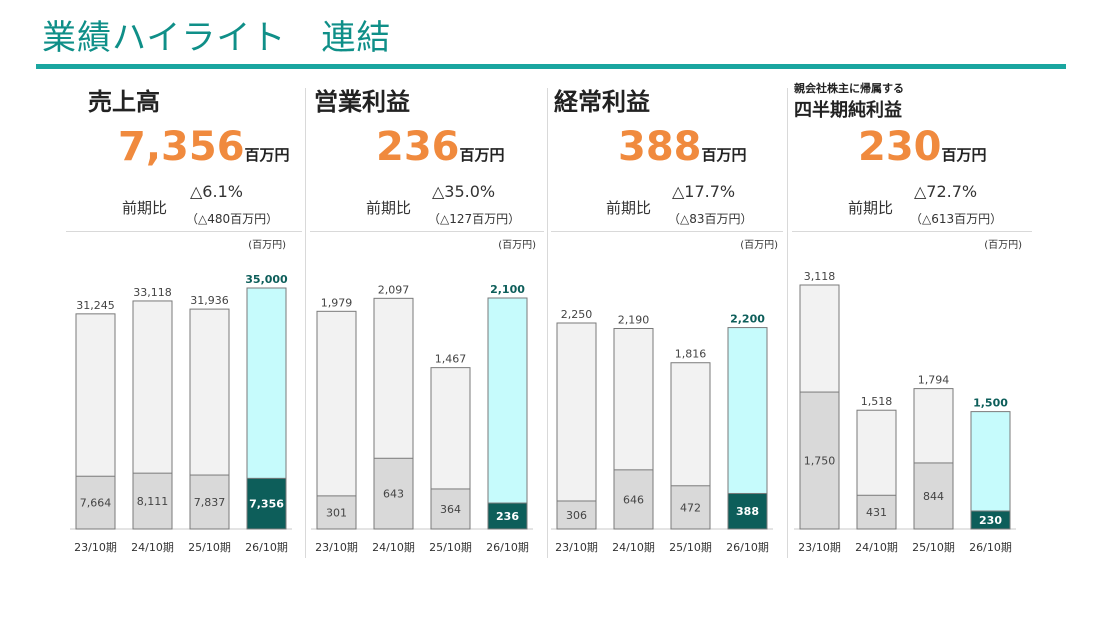 The width and height of the screenshot is (1100, 619). Describe the element at coordinates (232, 219) in the screenshot. I see `comparison-abs: （△480百万円）` at that location.